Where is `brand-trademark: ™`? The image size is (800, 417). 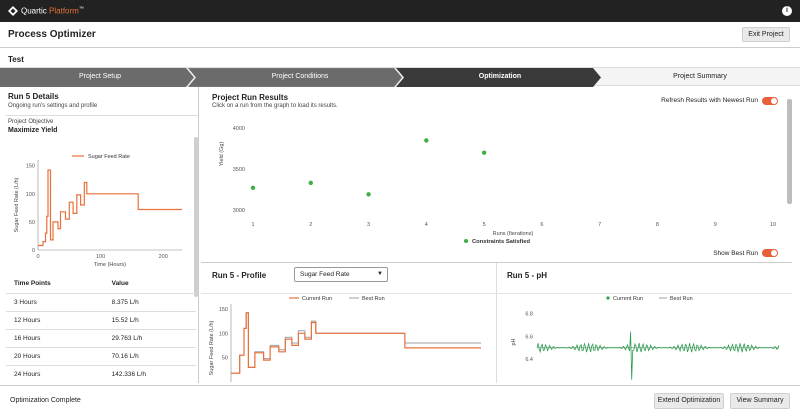
brand-trademark: ™ is located at coordinates (81, 9).